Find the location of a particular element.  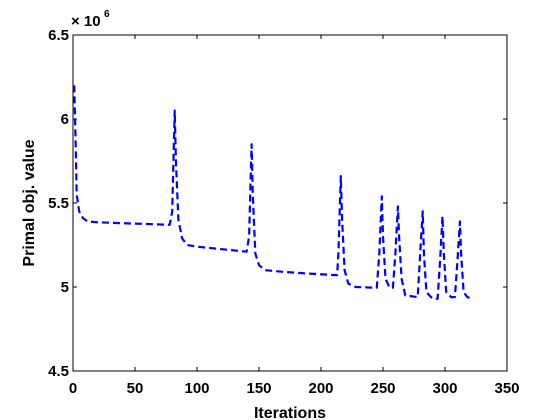

x-tick-label: 300 is located at coordinates (444, 388).